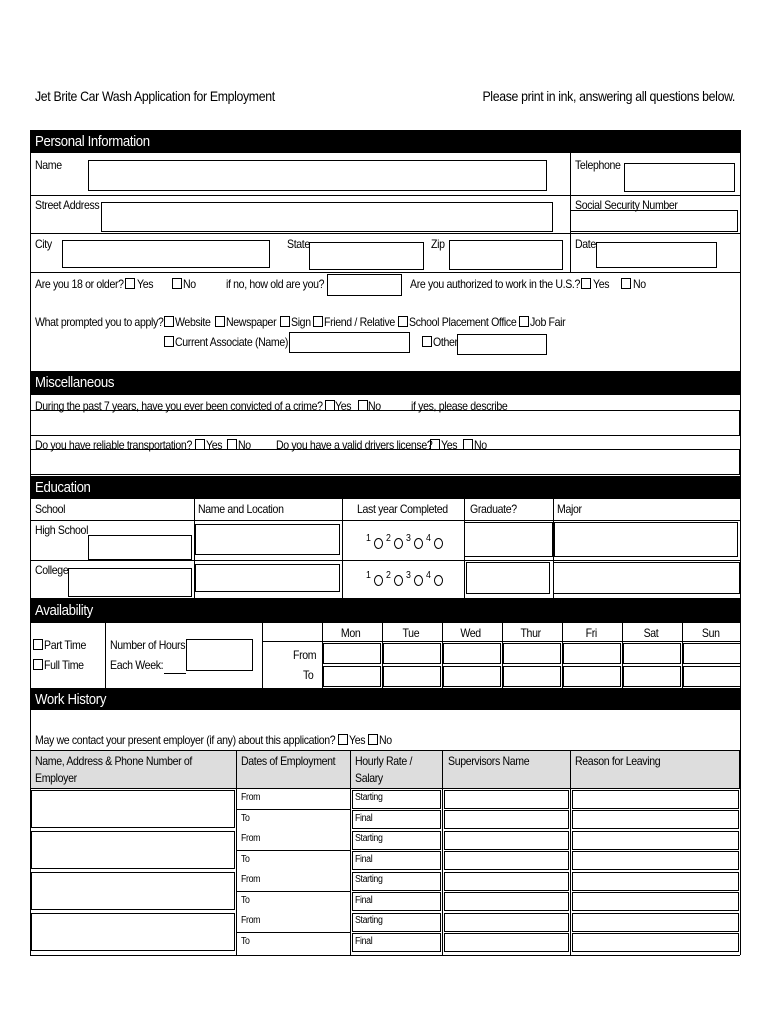  Describe the element at coordinates (388, 575) in the screenshot. I see `year-label: 2` at that location.